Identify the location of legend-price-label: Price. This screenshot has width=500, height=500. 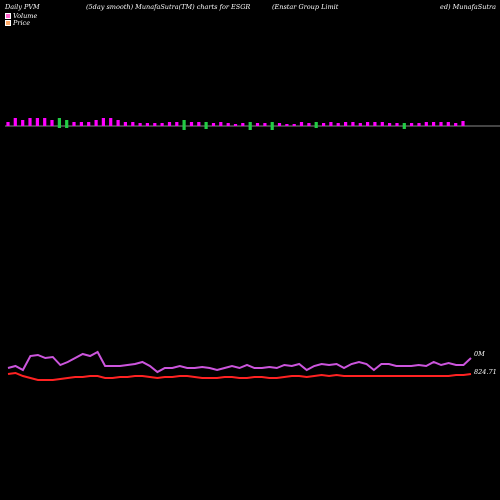
(22, 23).